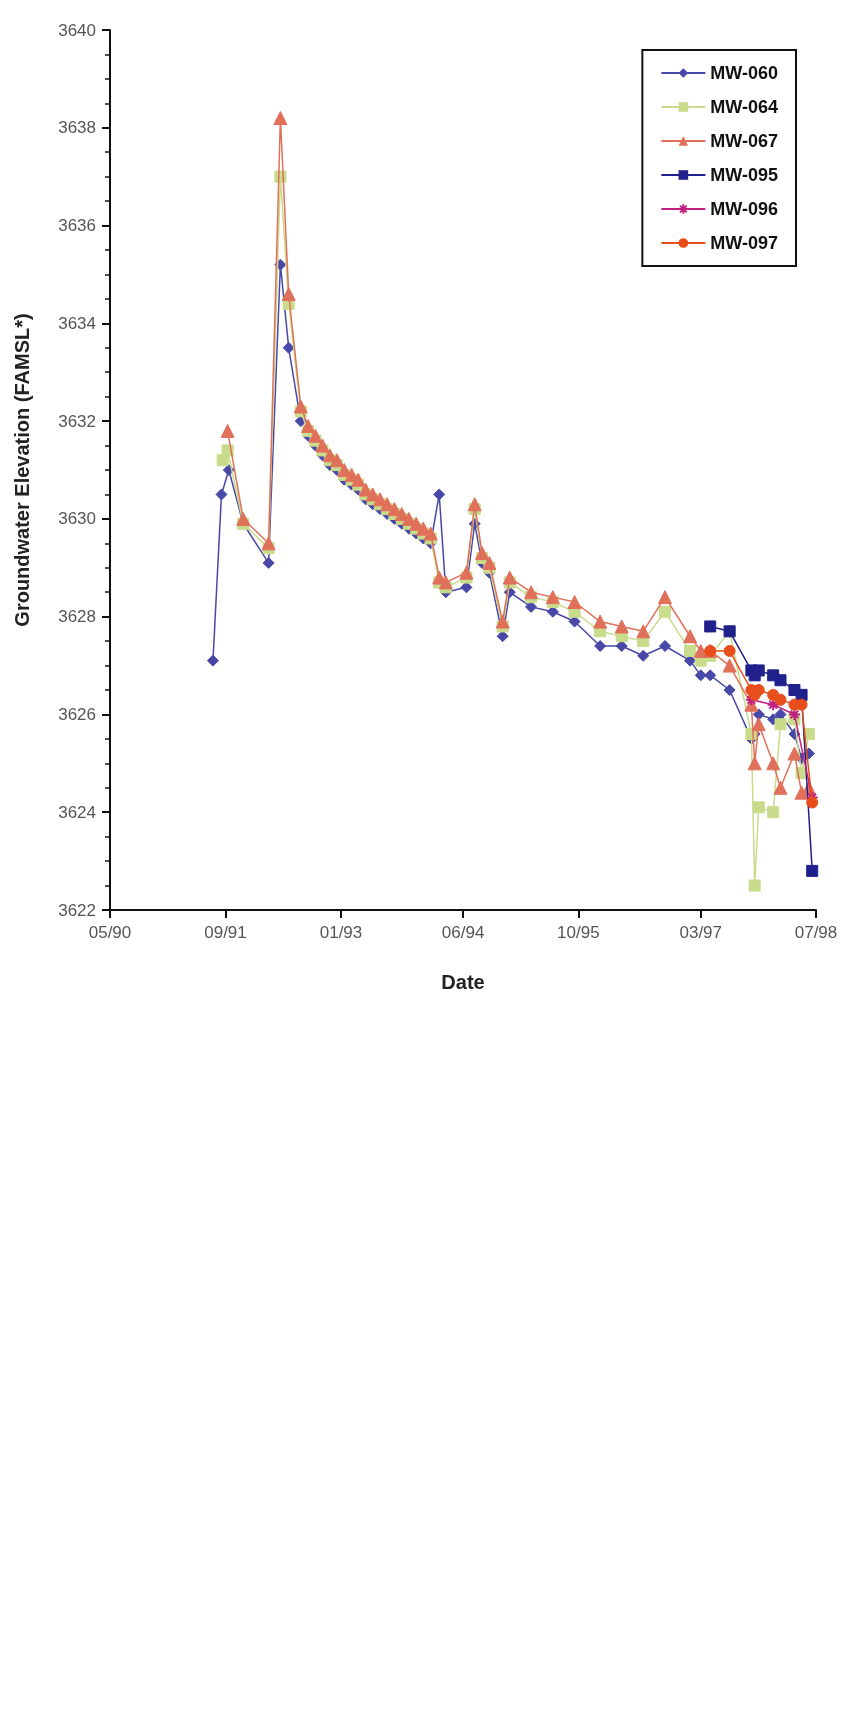  What do you see at coordinates (744, 243) in the screenshot?
I see `legend-label: MW-097` at bounding box center [744, 243].